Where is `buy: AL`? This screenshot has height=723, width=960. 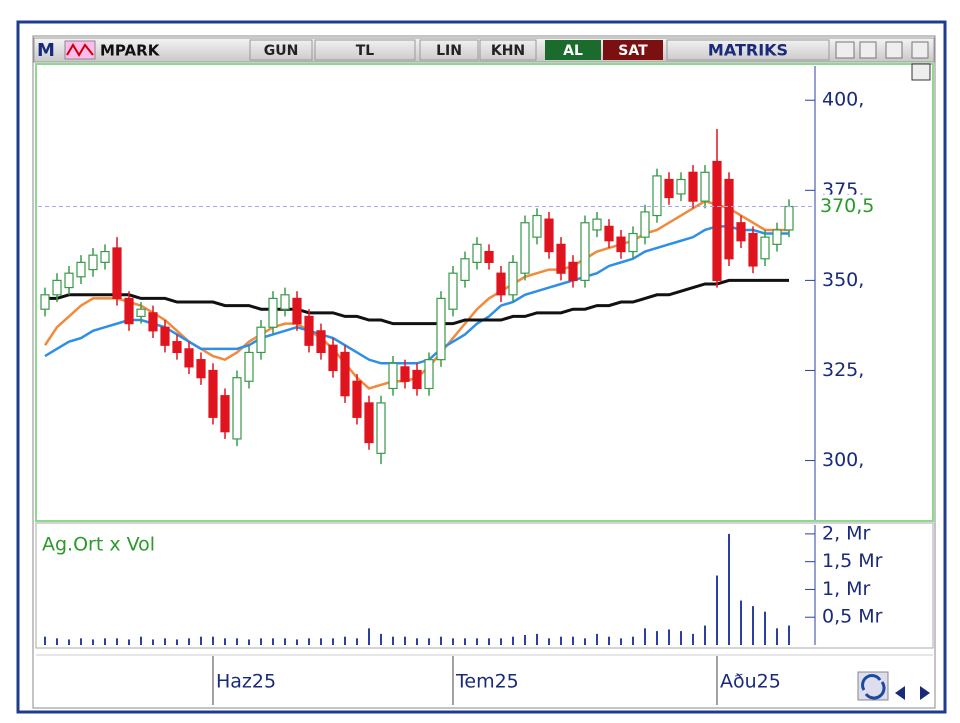
buy: AL is located at coordinates (573, 51).